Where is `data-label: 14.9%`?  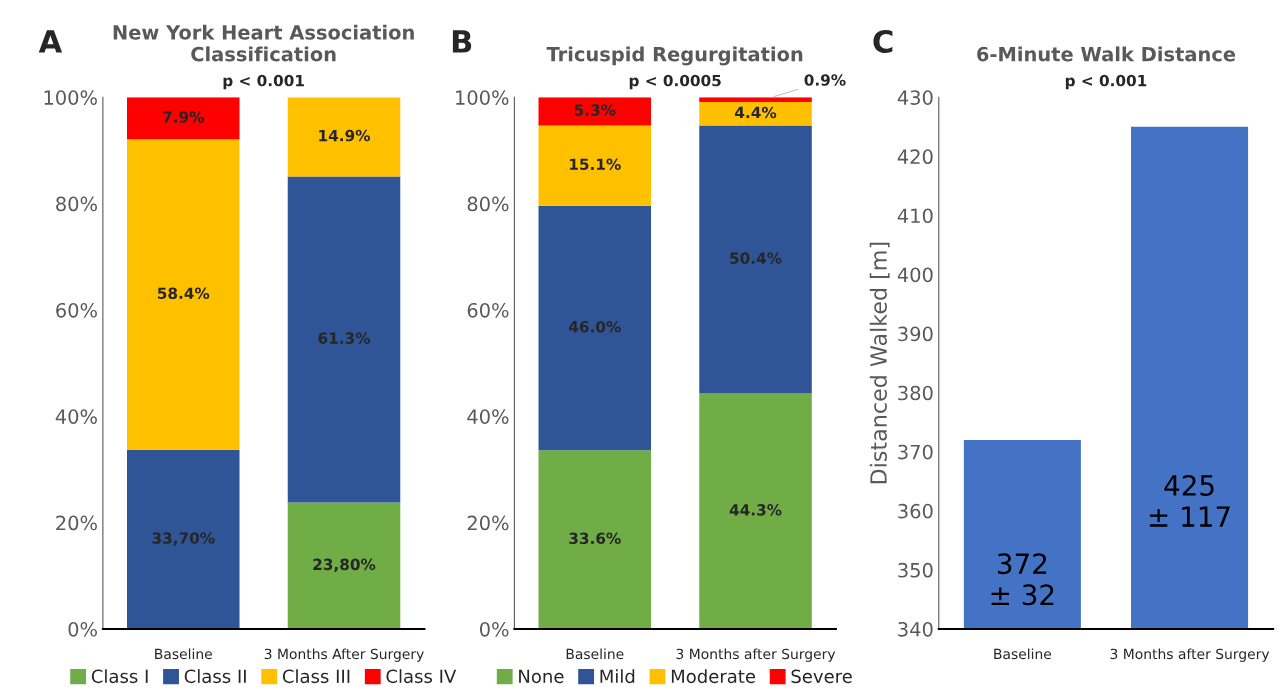 data-label: 14.9% is located at coordinates (345, 135).